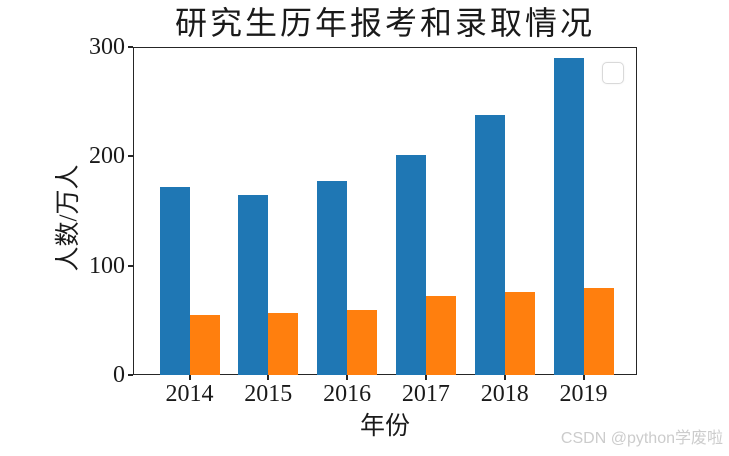 The image size is (729, 456). Describe the element at coordinates (107, 265) in the screenshot. I see `y-tick-label-100: 100` at that location.